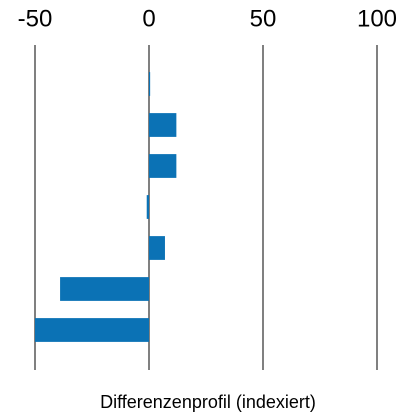 The height and width of the screenshot is (419, 411). What do you see at coordinates (208, 402) in the screenshot?
I see `x-axis-label: Differenzenprofil (indexiert)` at bounding box center [208, 402].